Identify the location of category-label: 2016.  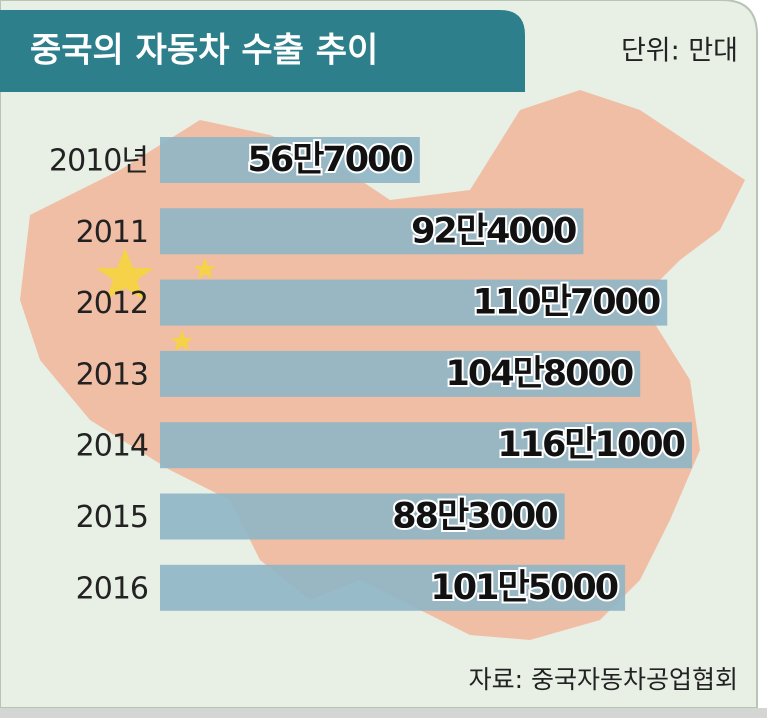
(112, 588).